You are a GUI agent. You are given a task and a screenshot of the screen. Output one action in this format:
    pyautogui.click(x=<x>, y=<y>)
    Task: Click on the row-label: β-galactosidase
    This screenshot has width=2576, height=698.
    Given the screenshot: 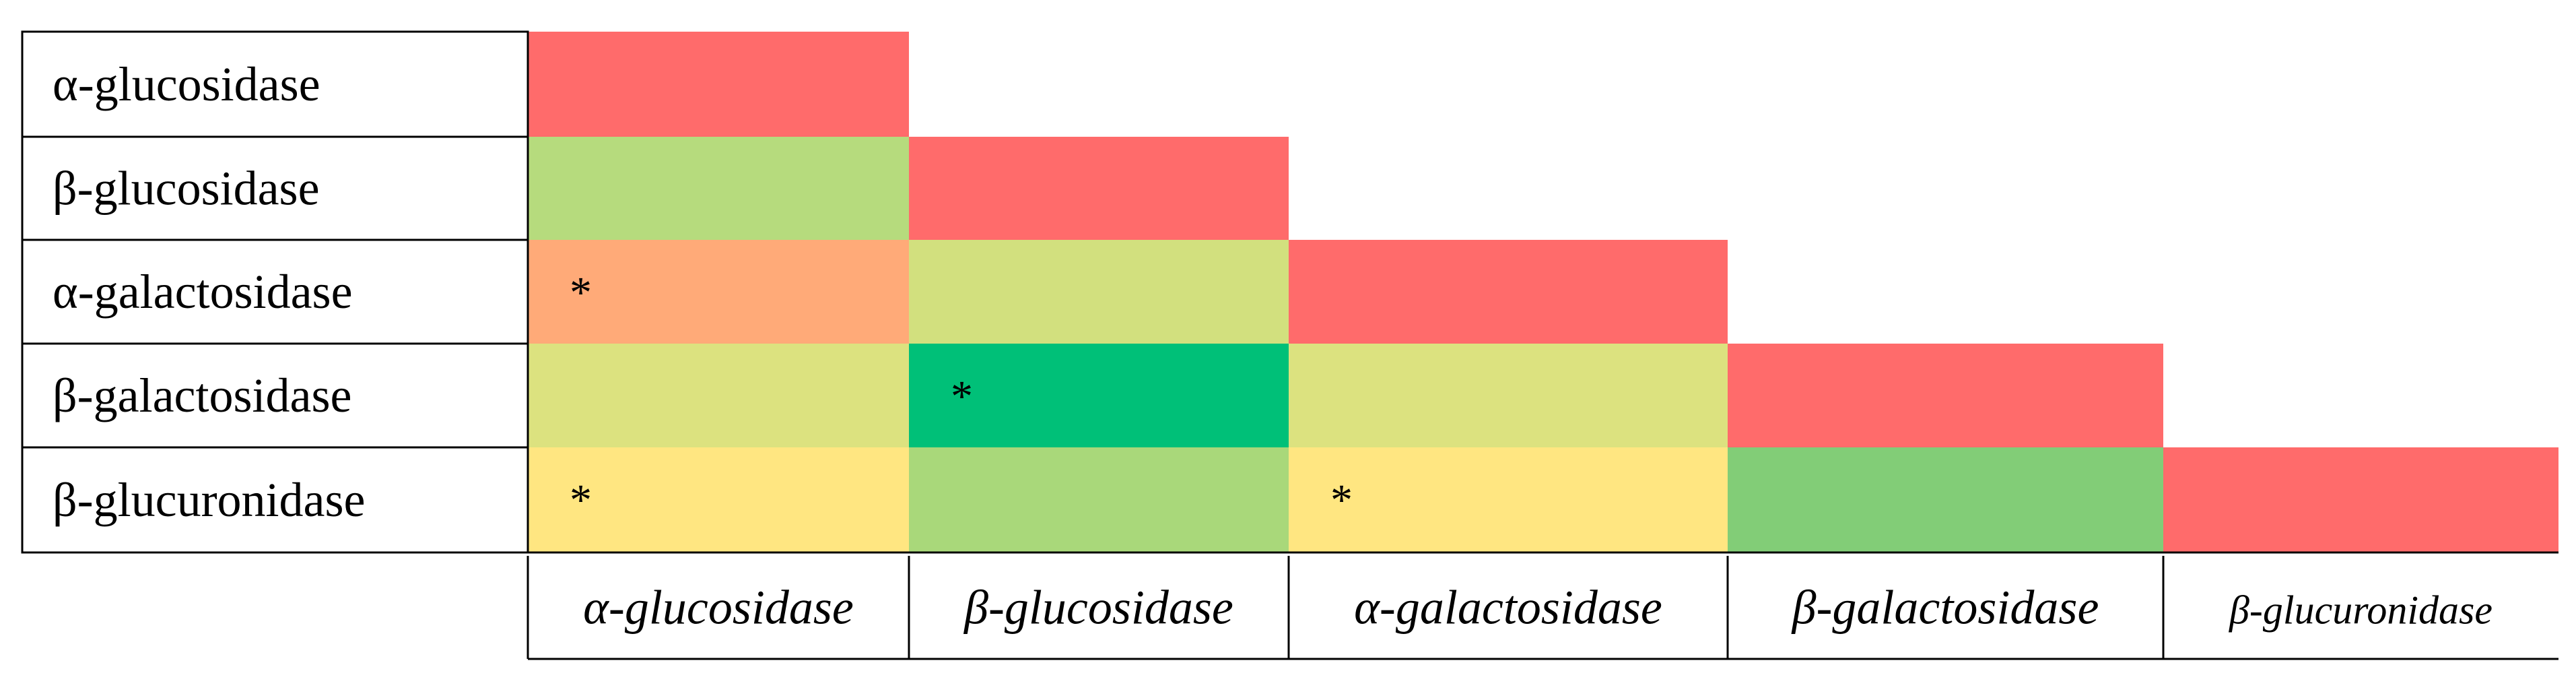 What is the action you would take?
    pyautogui.click(x=202, y=395)
    